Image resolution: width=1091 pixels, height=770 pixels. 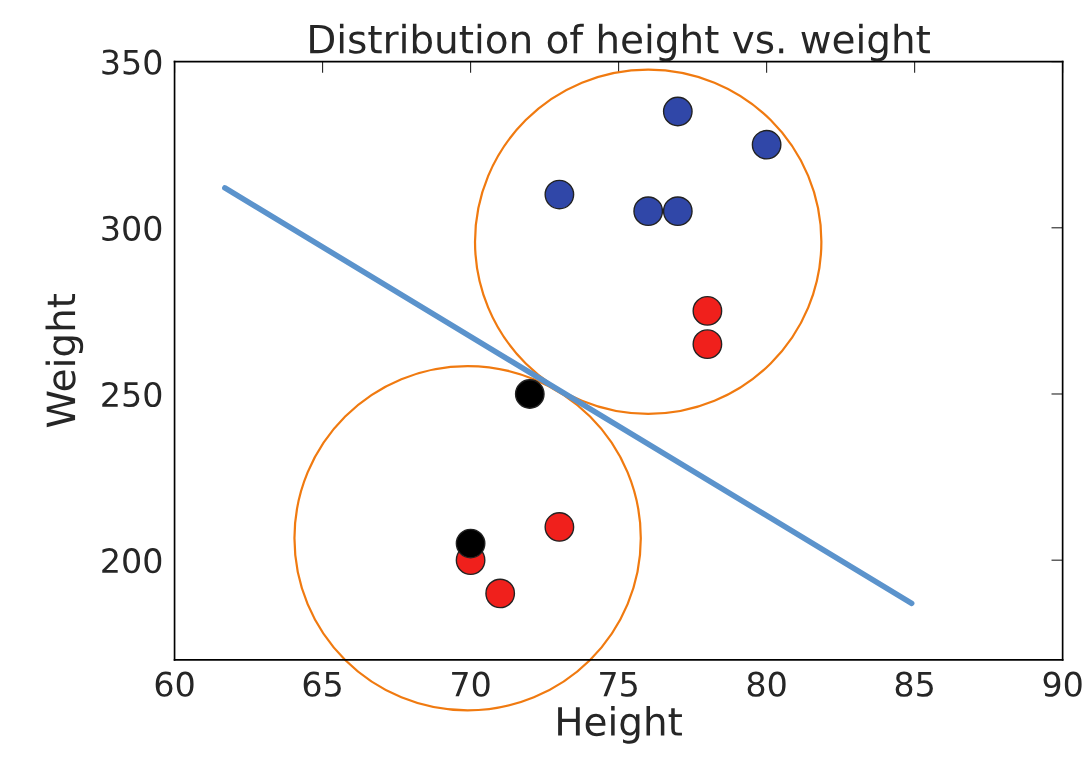 I want to click on y-tick-label: 200, so click(x=132, y=561).